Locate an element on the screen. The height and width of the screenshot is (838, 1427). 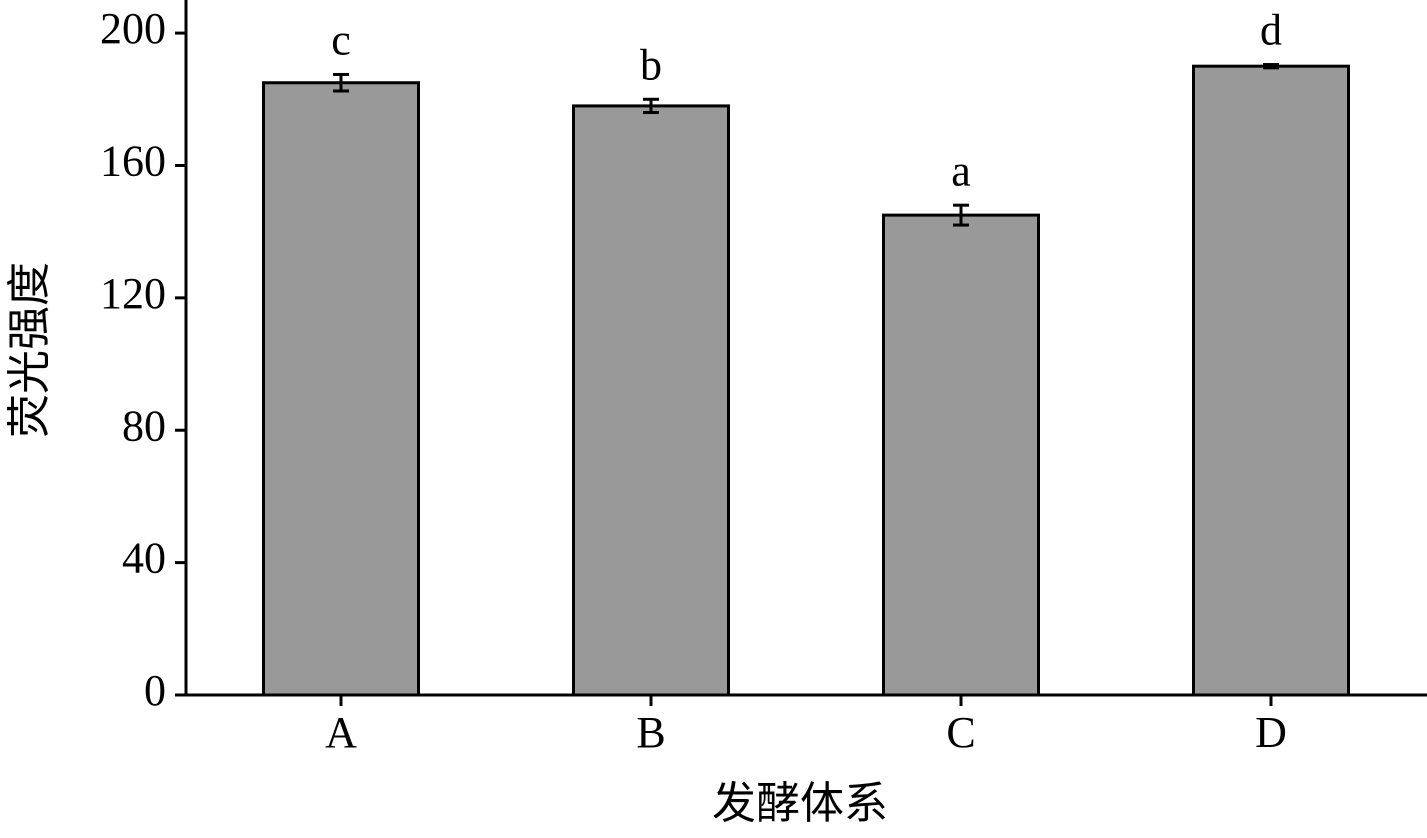
y-tick-label: 80 is located at coordinates (144, 425).